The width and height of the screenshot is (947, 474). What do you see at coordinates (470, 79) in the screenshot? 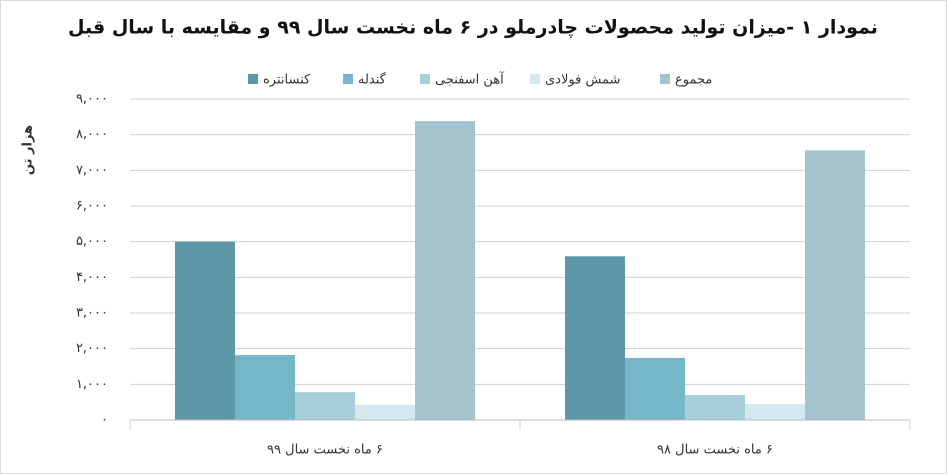
I see `legend-label: آهن اسفنجی` at bounding box center [470, 79].